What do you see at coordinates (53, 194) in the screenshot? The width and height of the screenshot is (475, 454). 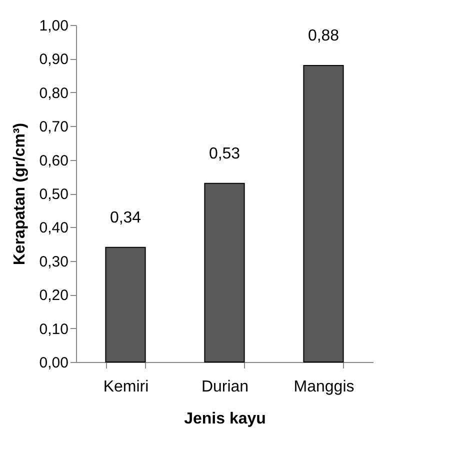 I see `y-tick-label: 0,50` at bounding box center [53, 194].